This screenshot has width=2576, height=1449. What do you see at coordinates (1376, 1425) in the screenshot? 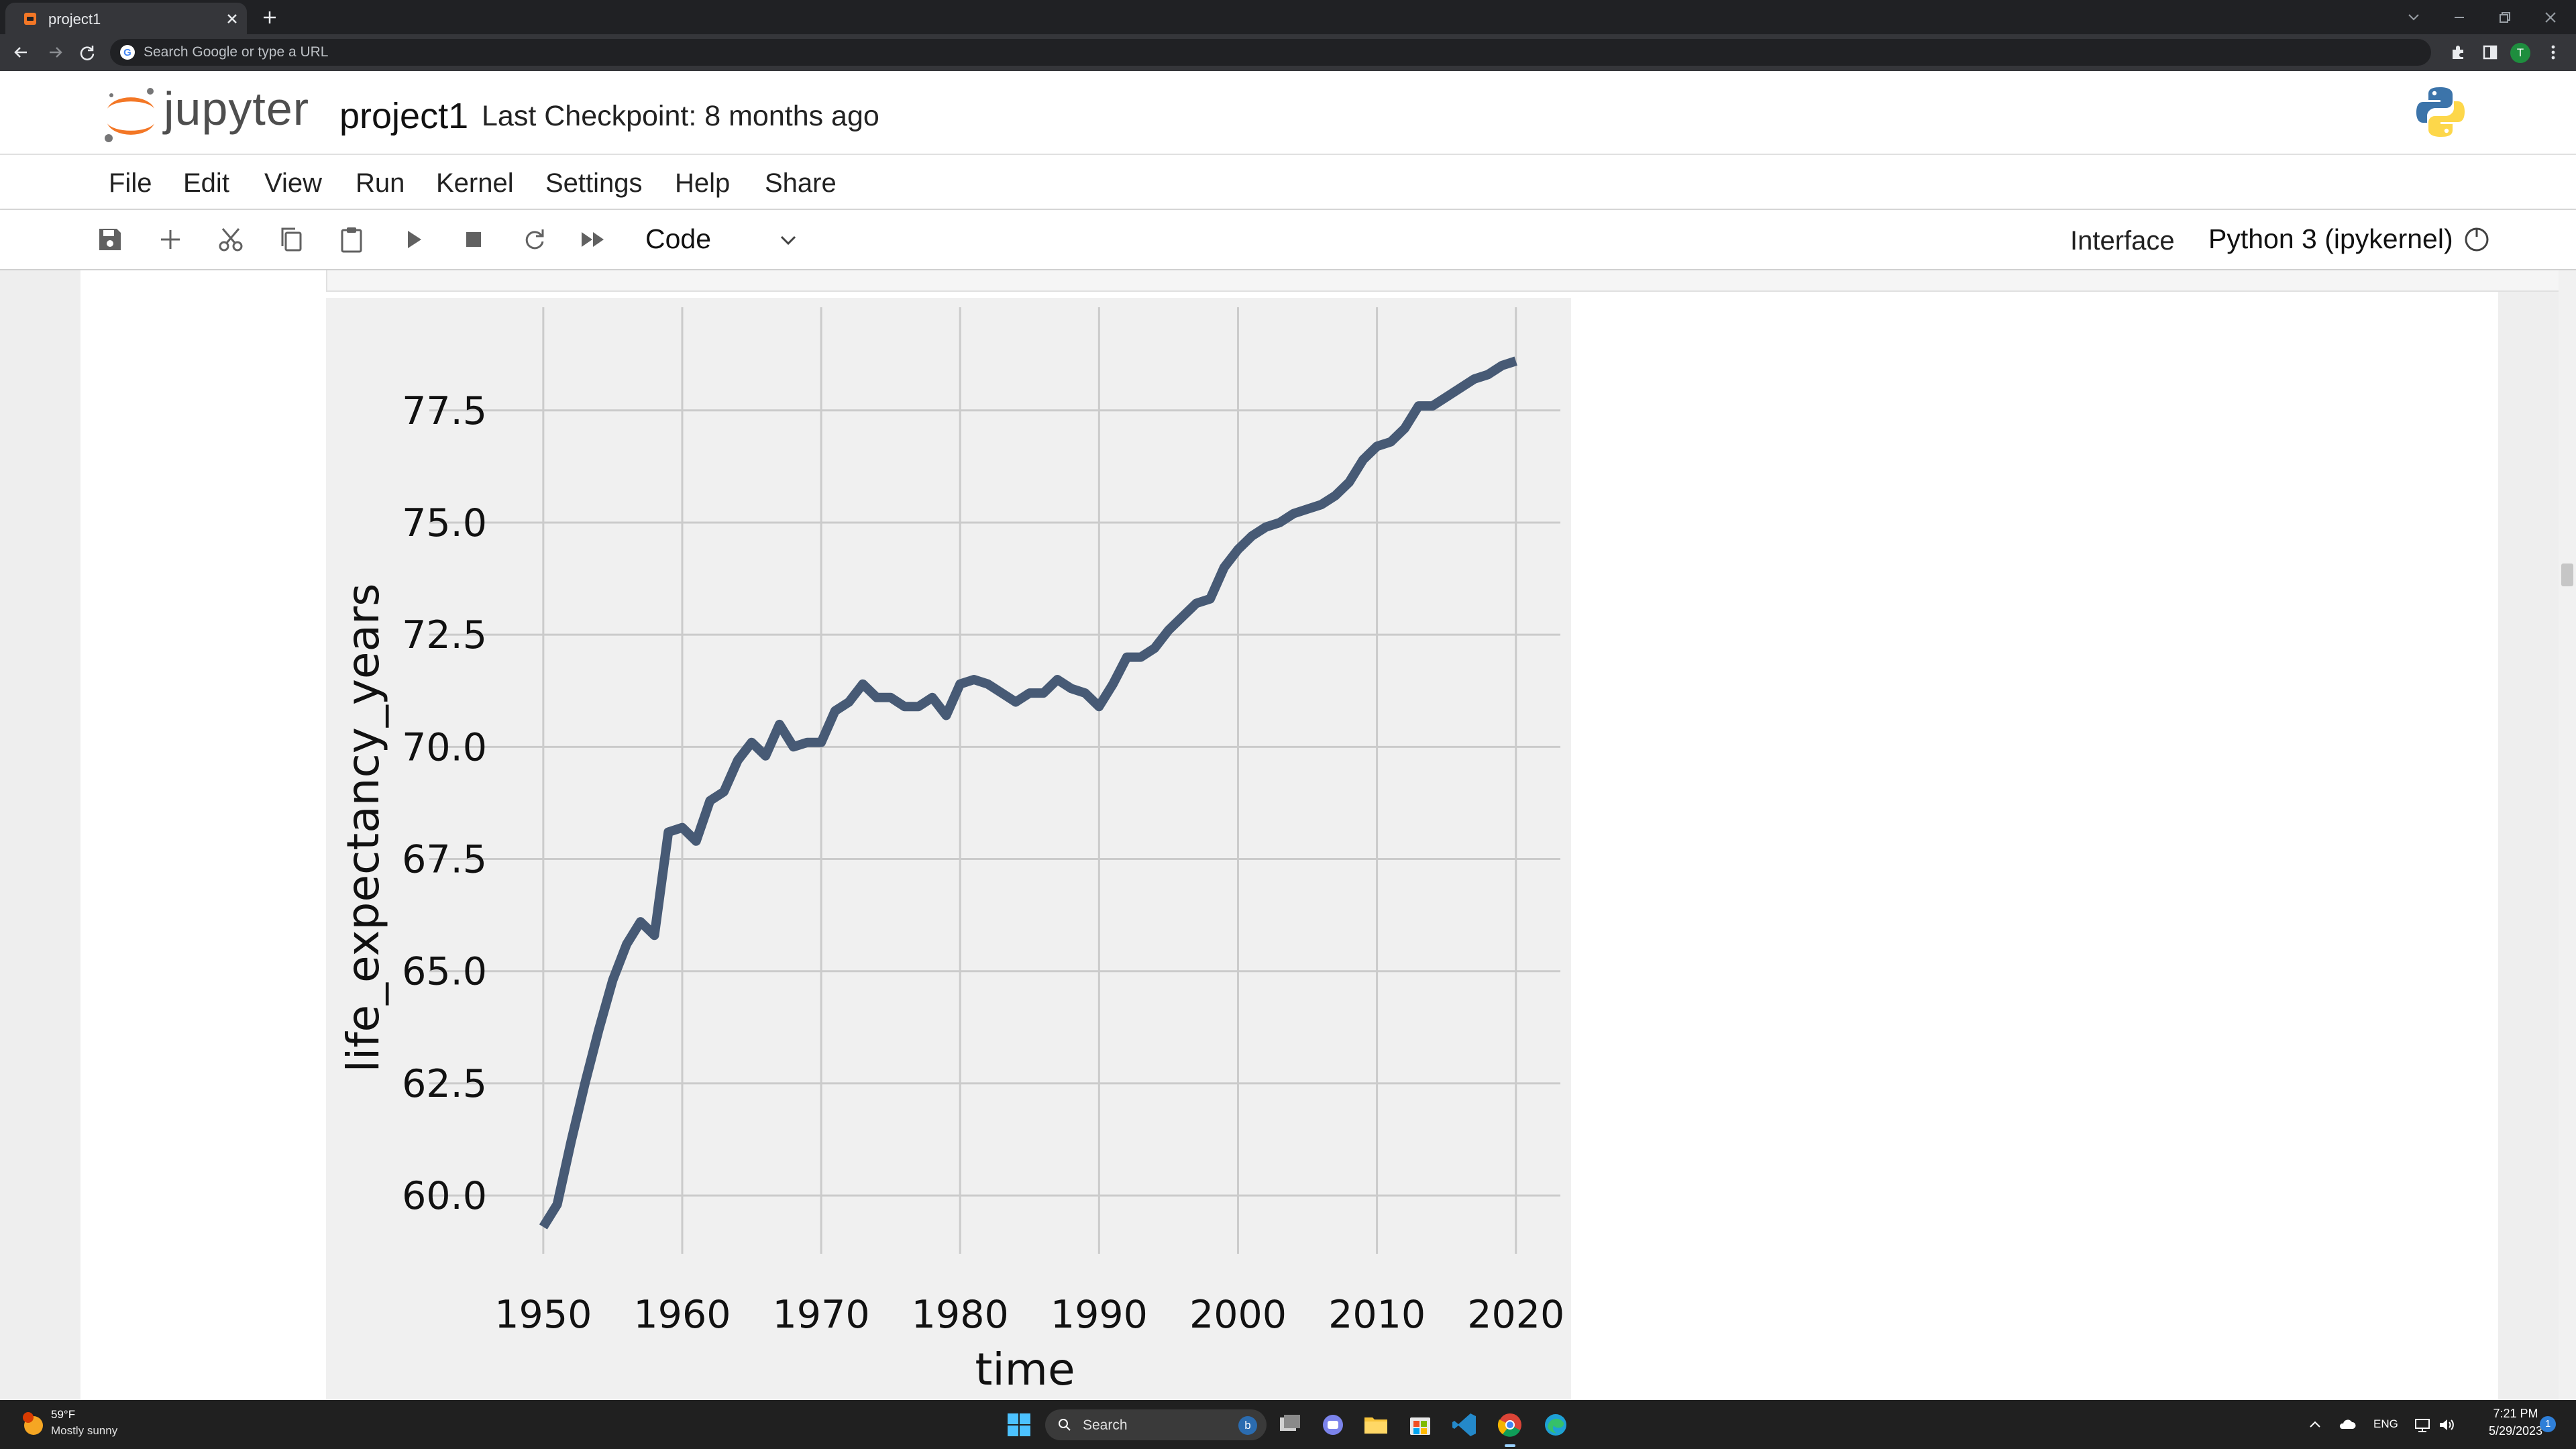
I see `file-explorer-icon` at bounding box center [1376, 1425].